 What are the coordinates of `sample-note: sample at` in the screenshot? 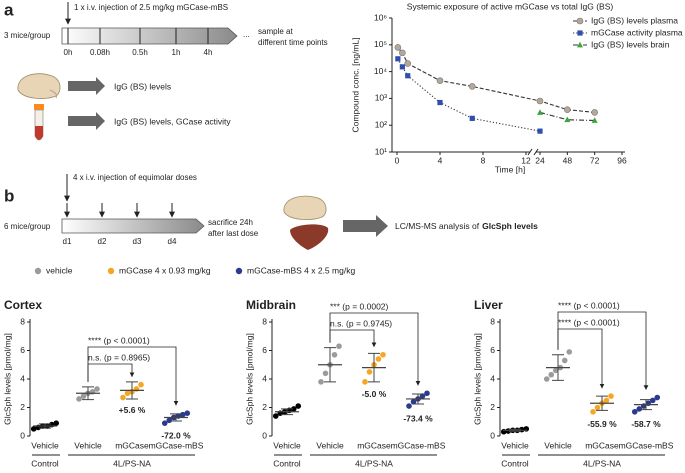 It's located at (275, 31).